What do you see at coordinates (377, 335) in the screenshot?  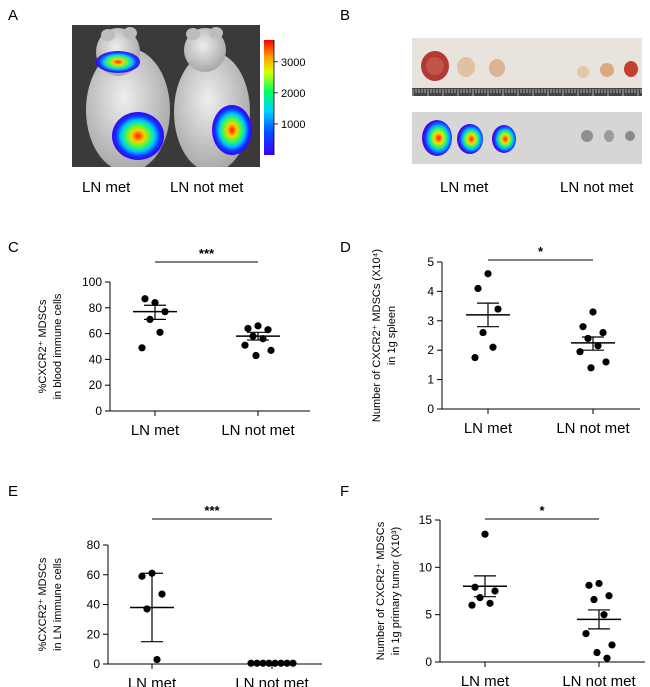 I see `y-axis-label: Number of CXCR2⁺ MDSCs (X10⁴)` at bounding box center [377, 335].